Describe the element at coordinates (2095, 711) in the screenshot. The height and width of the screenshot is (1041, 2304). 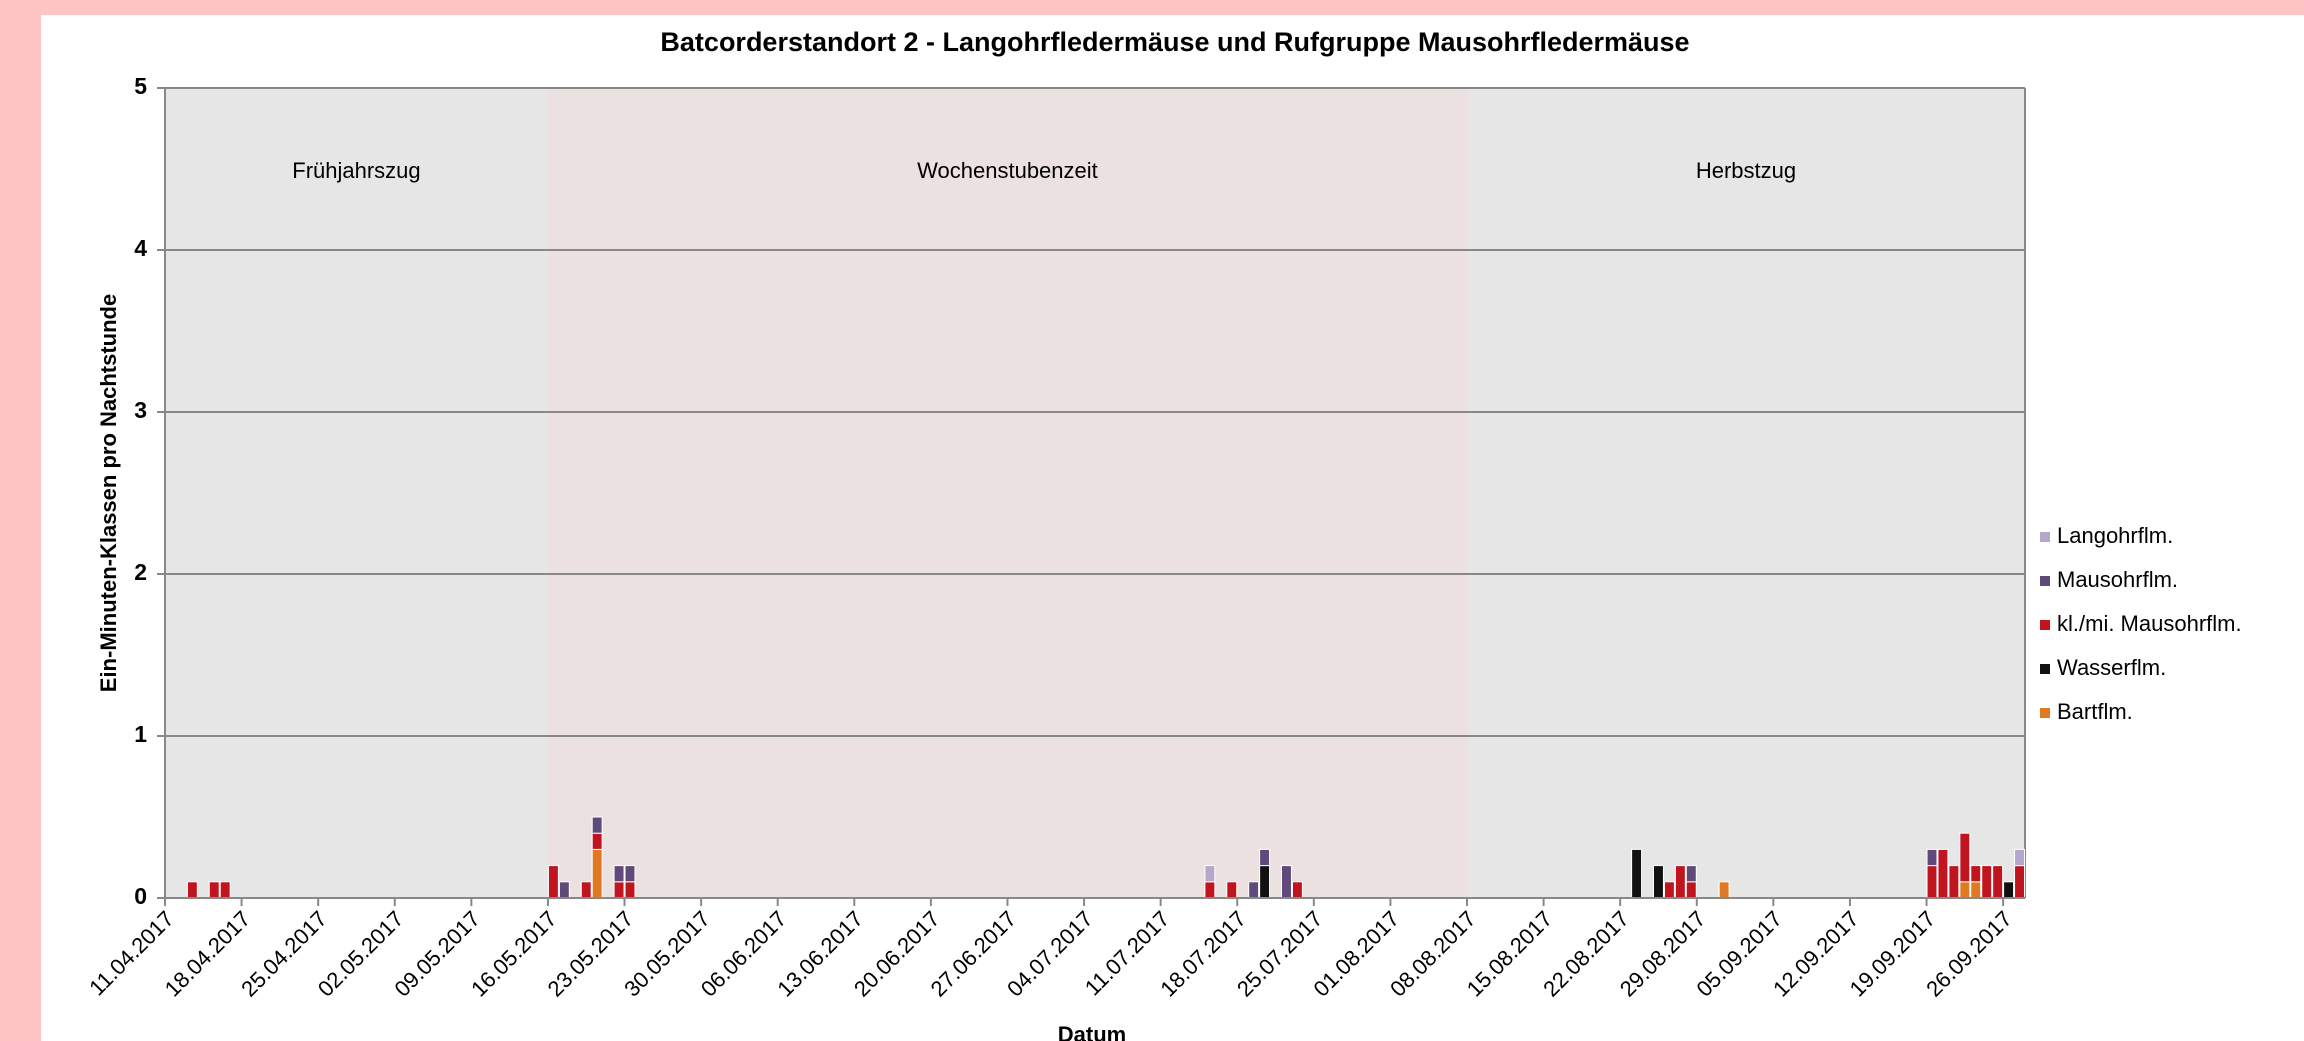
I see `legend-label: Bartflm.` at that location.